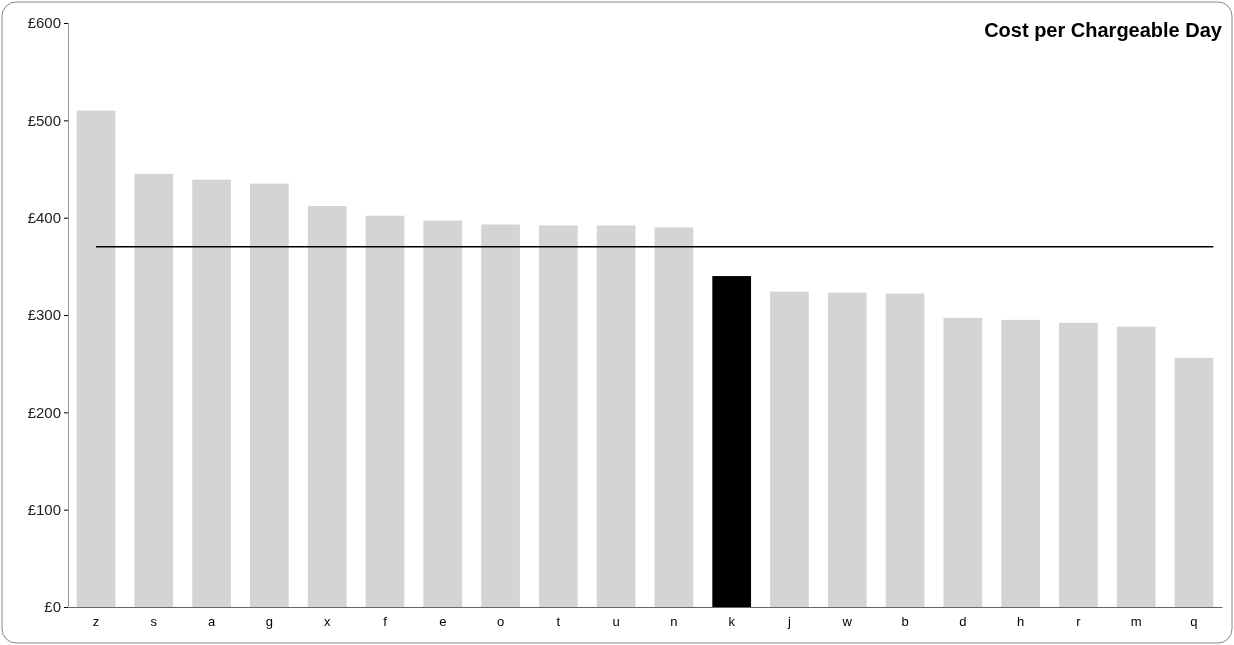  I want to click on x-tick-label: x, so click(327, 621).